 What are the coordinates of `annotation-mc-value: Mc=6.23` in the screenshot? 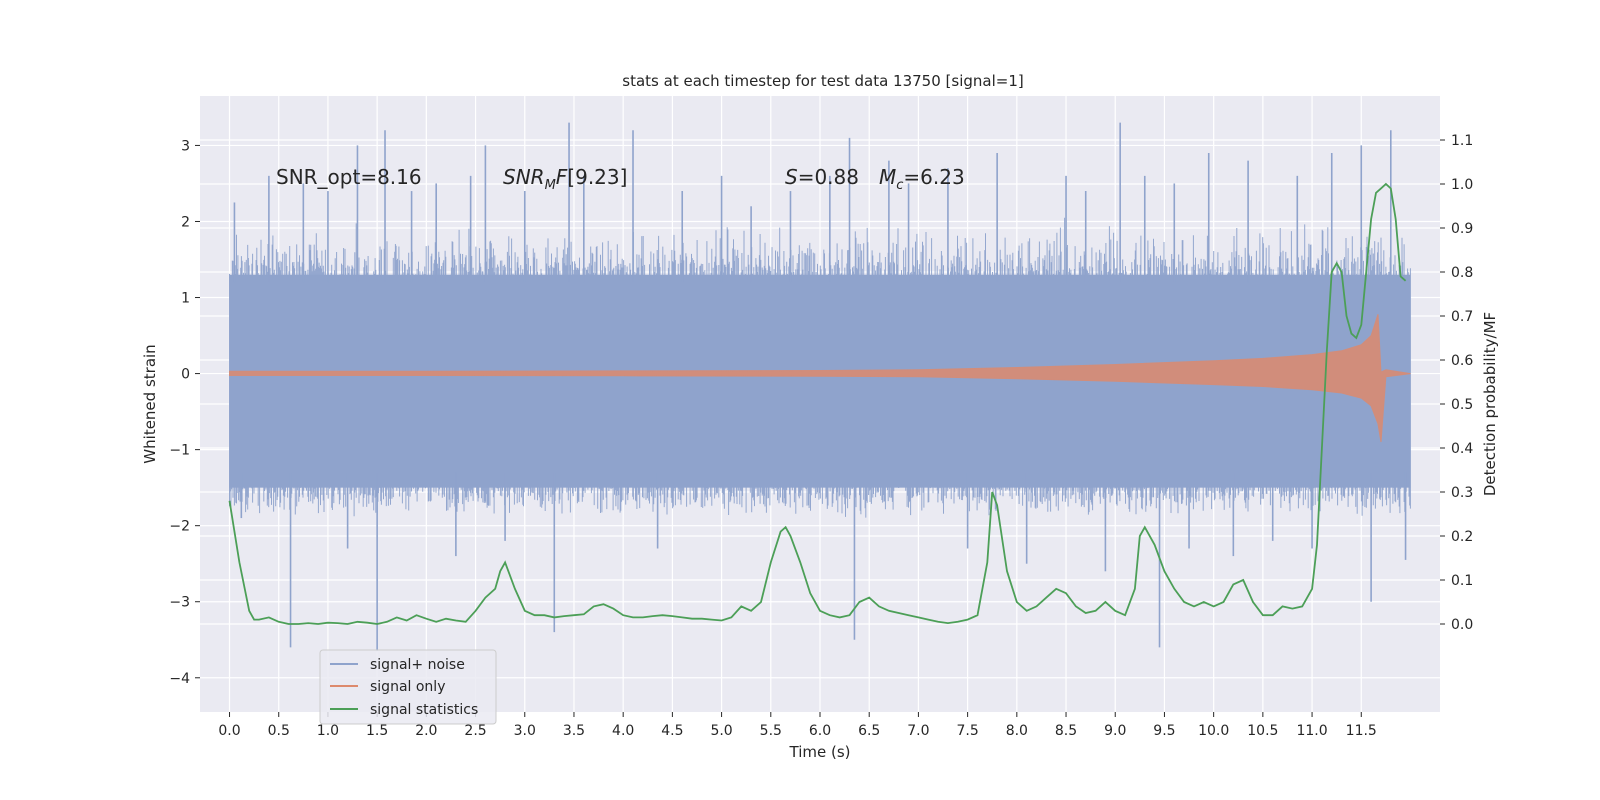 It's located at (922, 179).